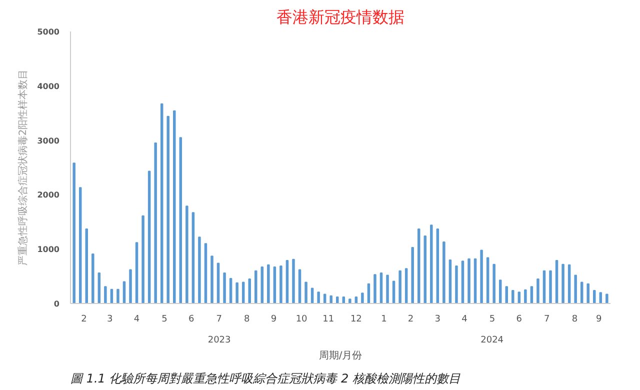  What do you see at coordinates (356, 319) in the screenshot?
I see `x-tick-label: 12` at bounding box center [356, 319].